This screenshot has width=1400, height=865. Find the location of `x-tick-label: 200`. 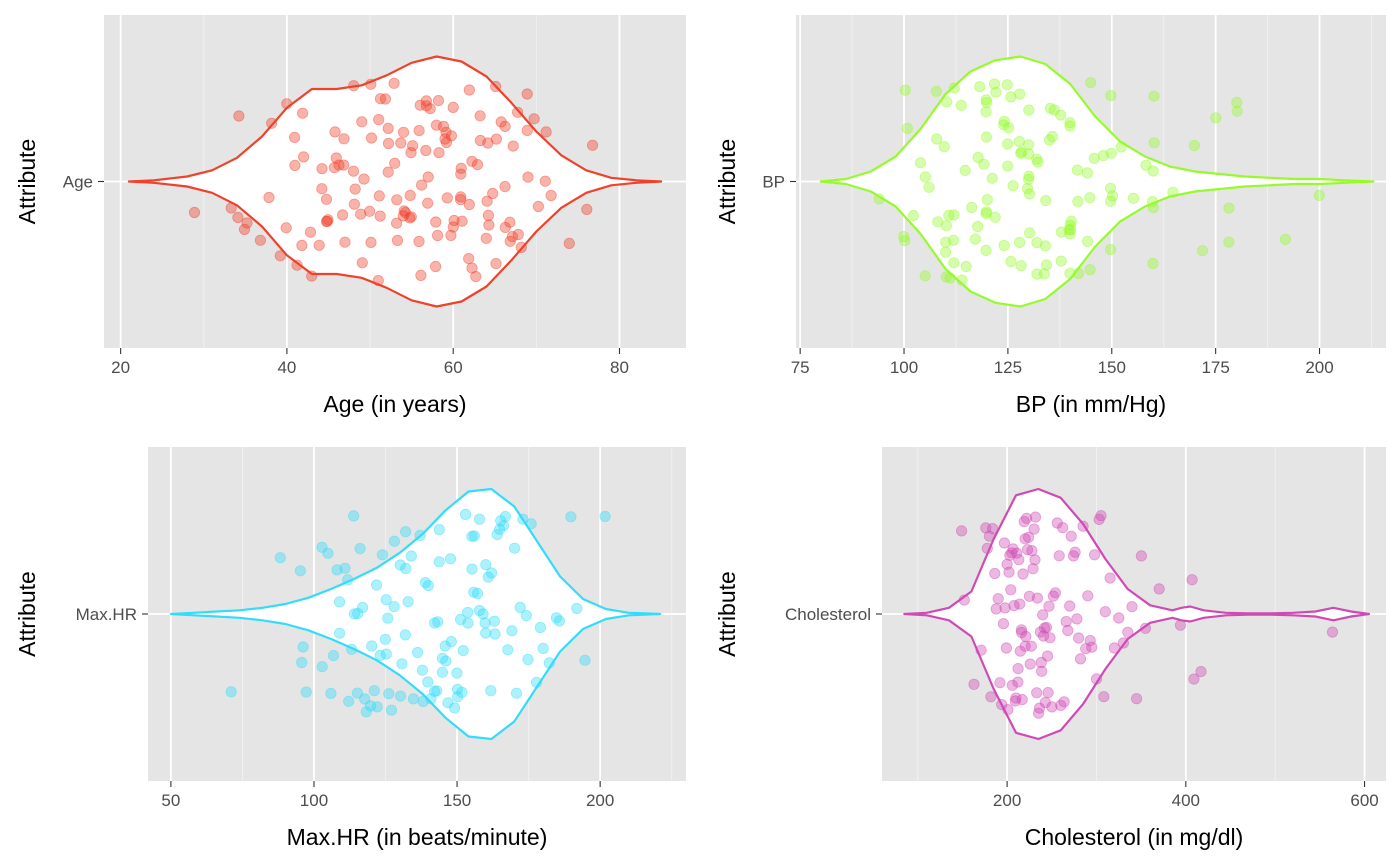

x-tick-label: 200 is located at coordinates (600, 800).